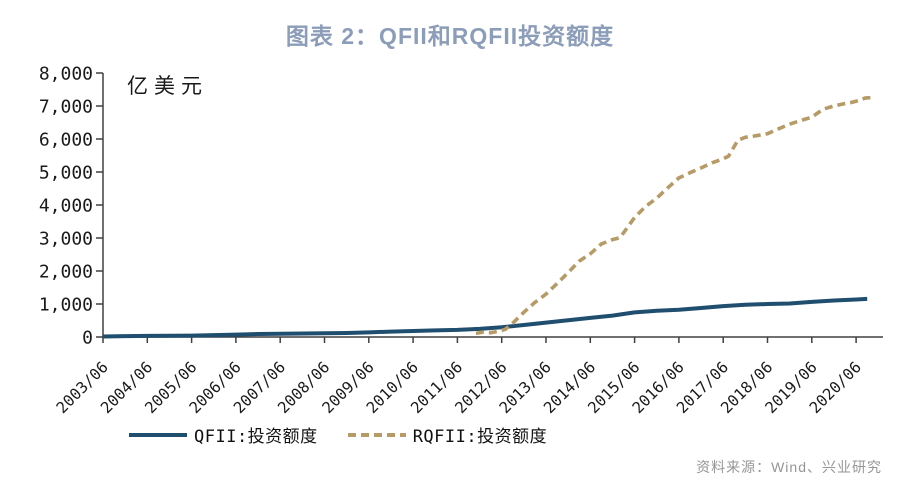 The image size is (900, 499). What do you see at coordinates (256, 437) in the screenshot?
I see `legend-label-qfii: QFII:投资额度` at bounding box center [256, 437].